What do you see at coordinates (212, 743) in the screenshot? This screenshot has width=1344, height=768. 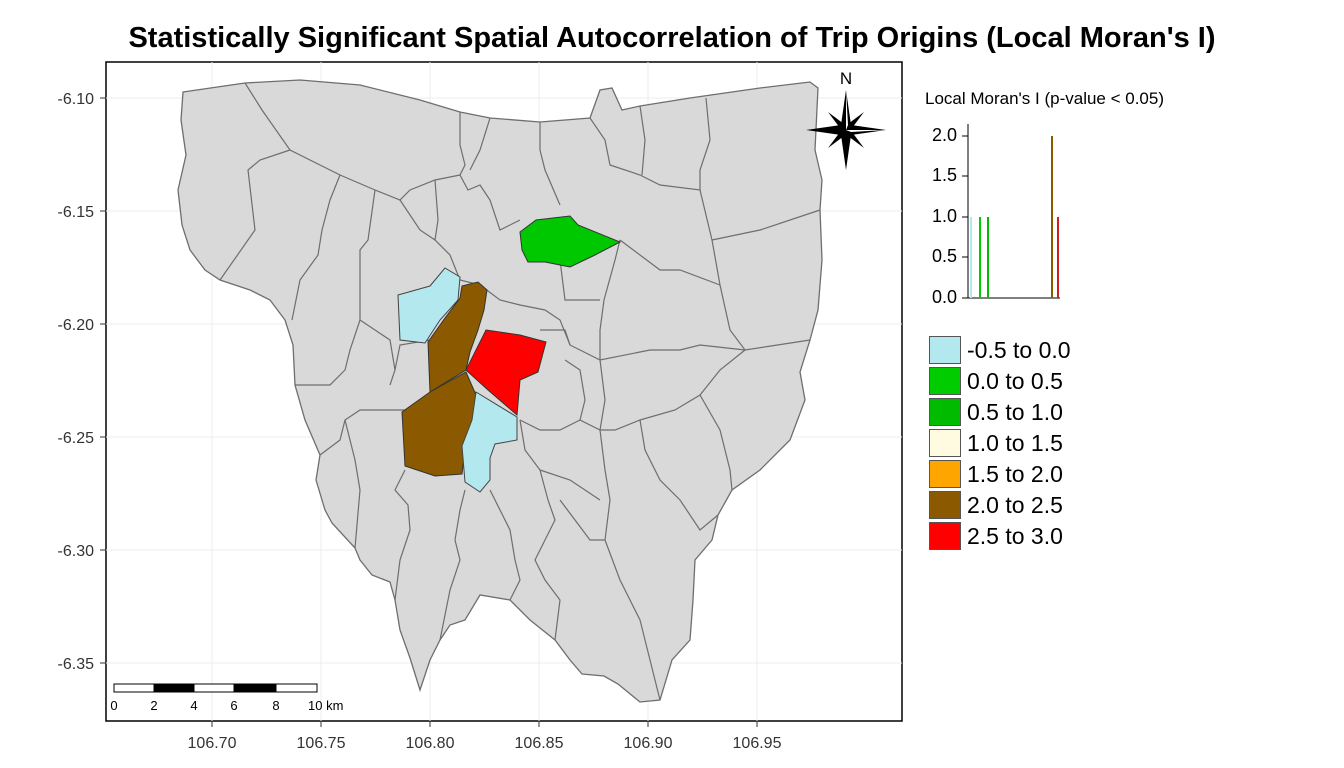 I see `x-tick-label: 106.70` at bounding box center [212, 743].